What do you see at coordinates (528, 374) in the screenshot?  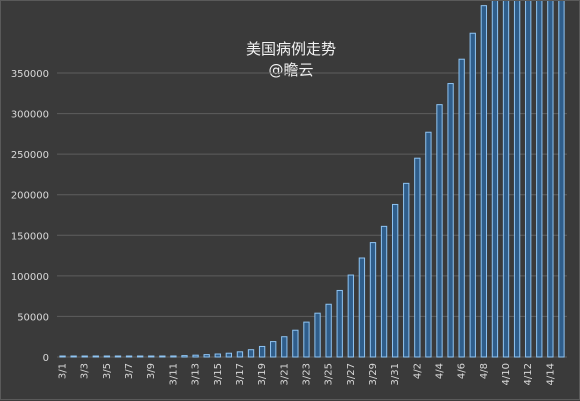 I see `x-tick-label: 4/12` at bounding box center [528, 374].